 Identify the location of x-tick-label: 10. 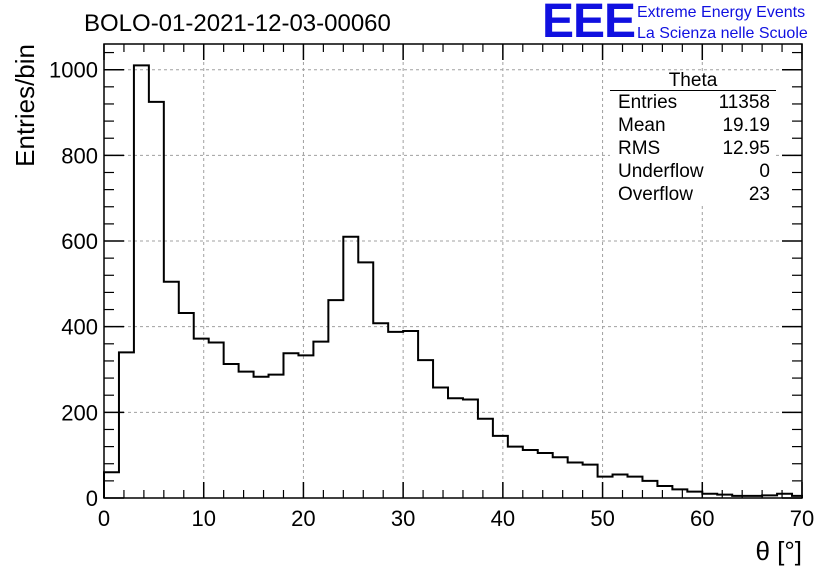
(203, 518).